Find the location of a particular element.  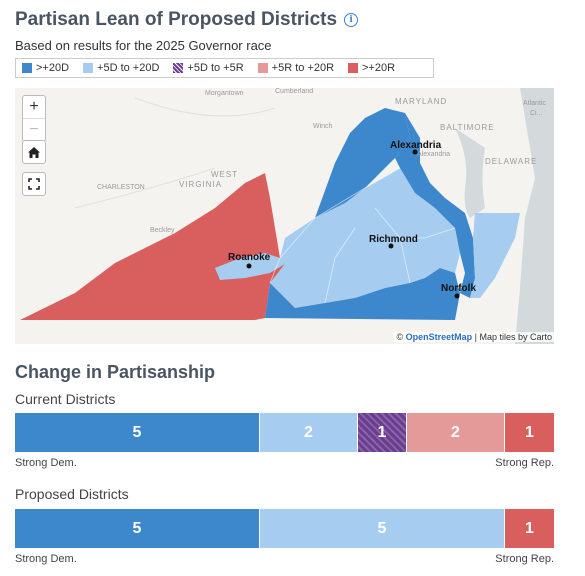

current-districts-bar: 5 2 1 2 1 is located at coordinates (284, 432).